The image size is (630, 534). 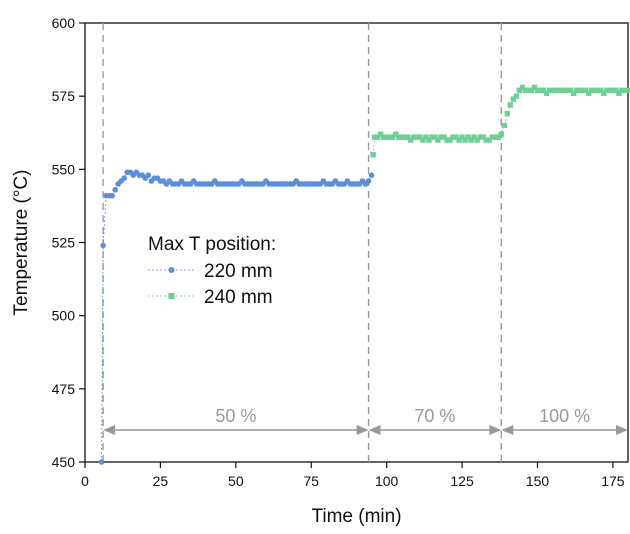 What do you see at coordinates (238, 297) in the screenshot?
I see `legend-entry-240: 240 mm` at bounding box center [238, 297].